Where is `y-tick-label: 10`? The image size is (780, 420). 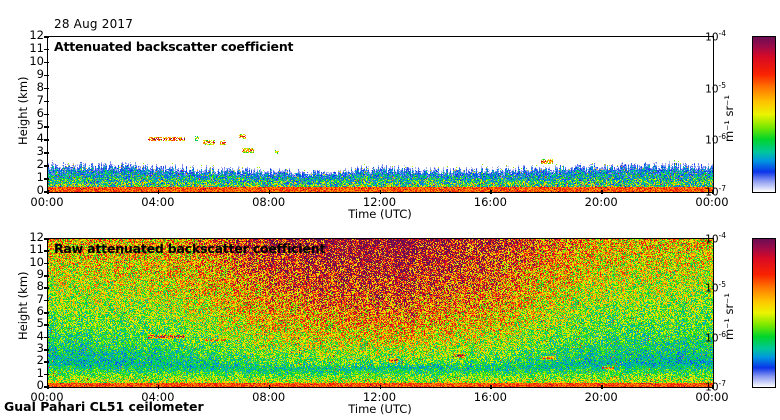
y-tick-label: 10 is located at coordinates (36, 261).